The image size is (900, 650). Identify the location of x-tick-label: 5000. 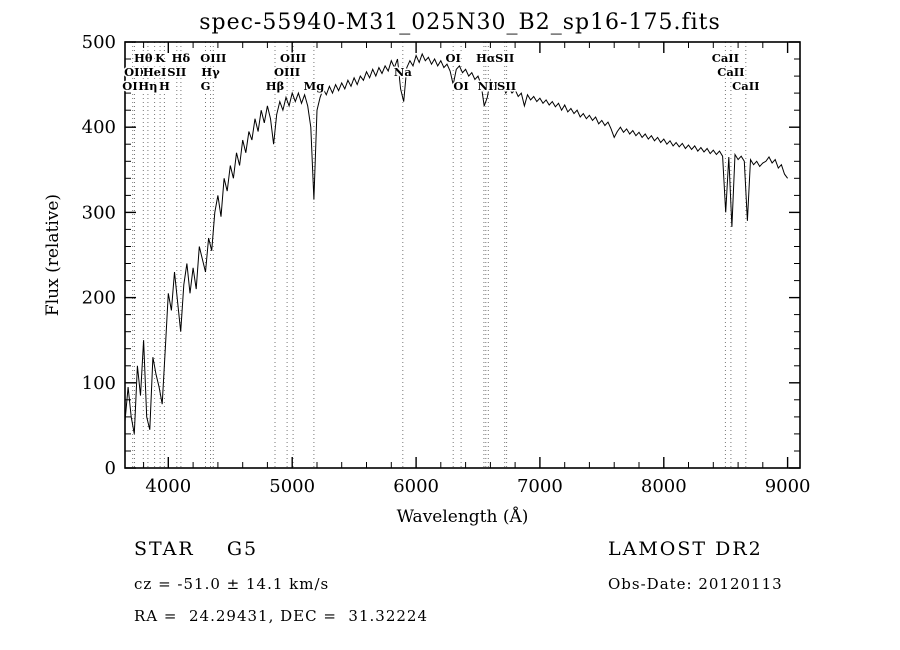
(292, 486).